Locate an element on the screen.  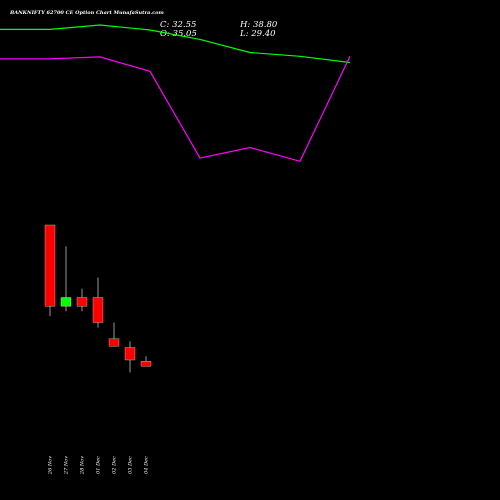
candles is located at coordinates (98, 298).